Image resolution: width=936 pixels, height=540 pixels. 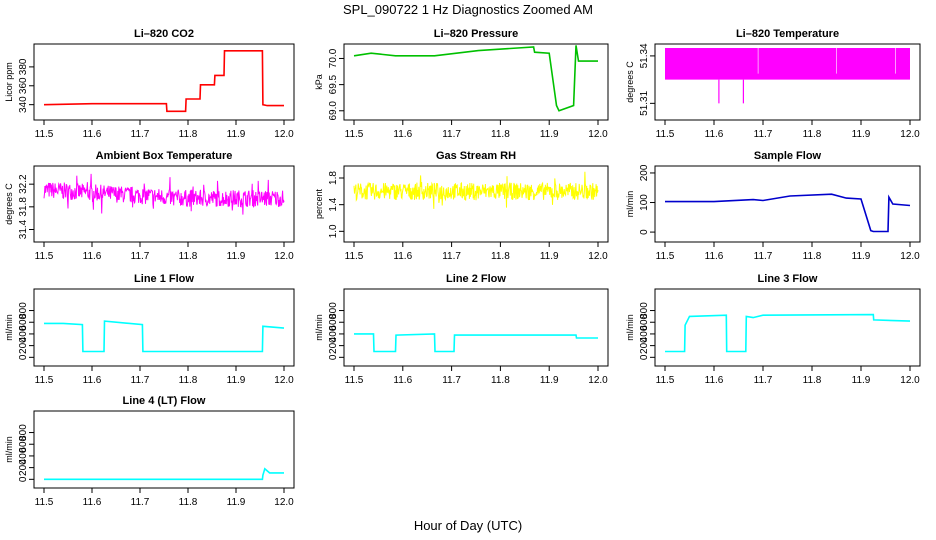 What do you see at coordinates (476, 34) in the screenshot?
I see `chart-title: Li–820 Pressure` at bounding box center [476, 34].